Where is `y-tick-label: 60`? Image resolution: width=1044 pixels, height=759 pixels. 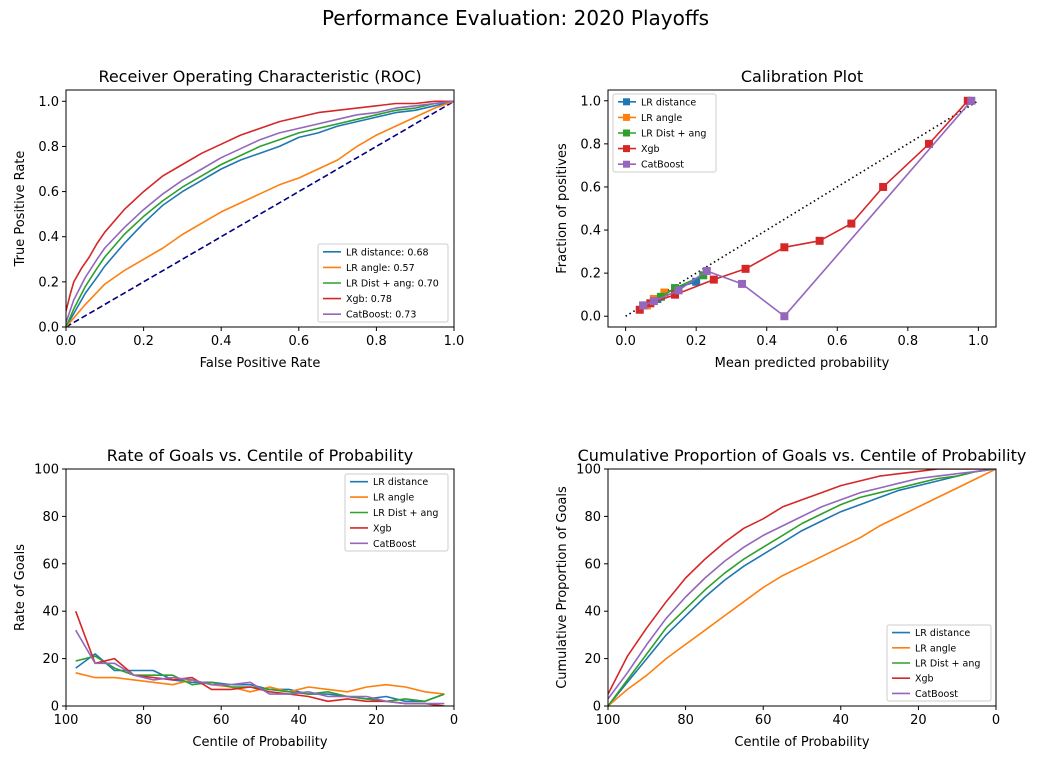
y-tick-label: 60 is located at coordinates (50, 564).